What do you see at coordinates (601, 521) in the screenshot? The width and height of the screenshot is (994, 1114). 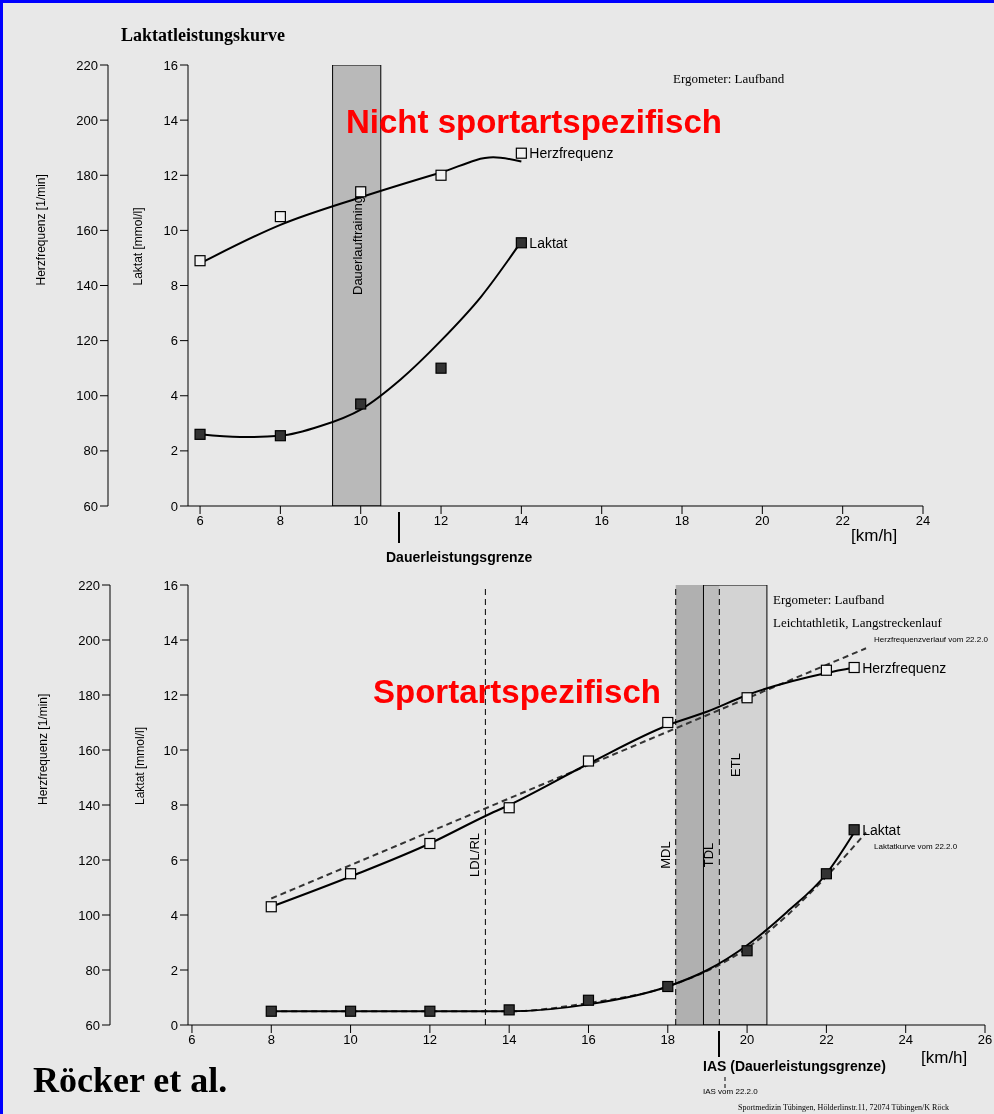 I see `x-tick-label: 16` at bounding box center [601, 521].